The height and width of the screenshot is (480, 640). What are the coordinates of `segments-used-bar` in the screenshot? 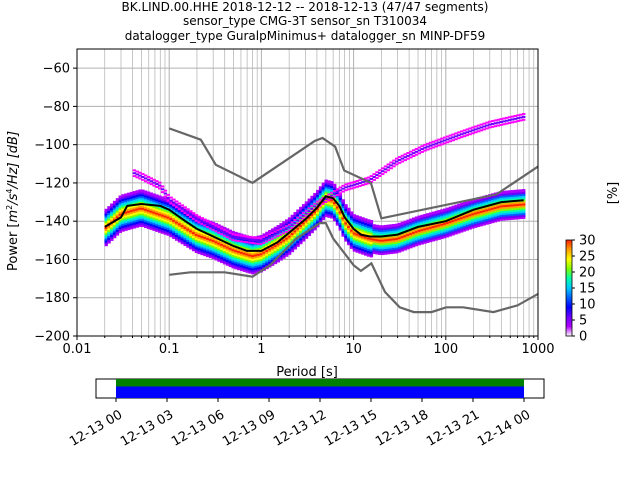 It's located at (320, 392).